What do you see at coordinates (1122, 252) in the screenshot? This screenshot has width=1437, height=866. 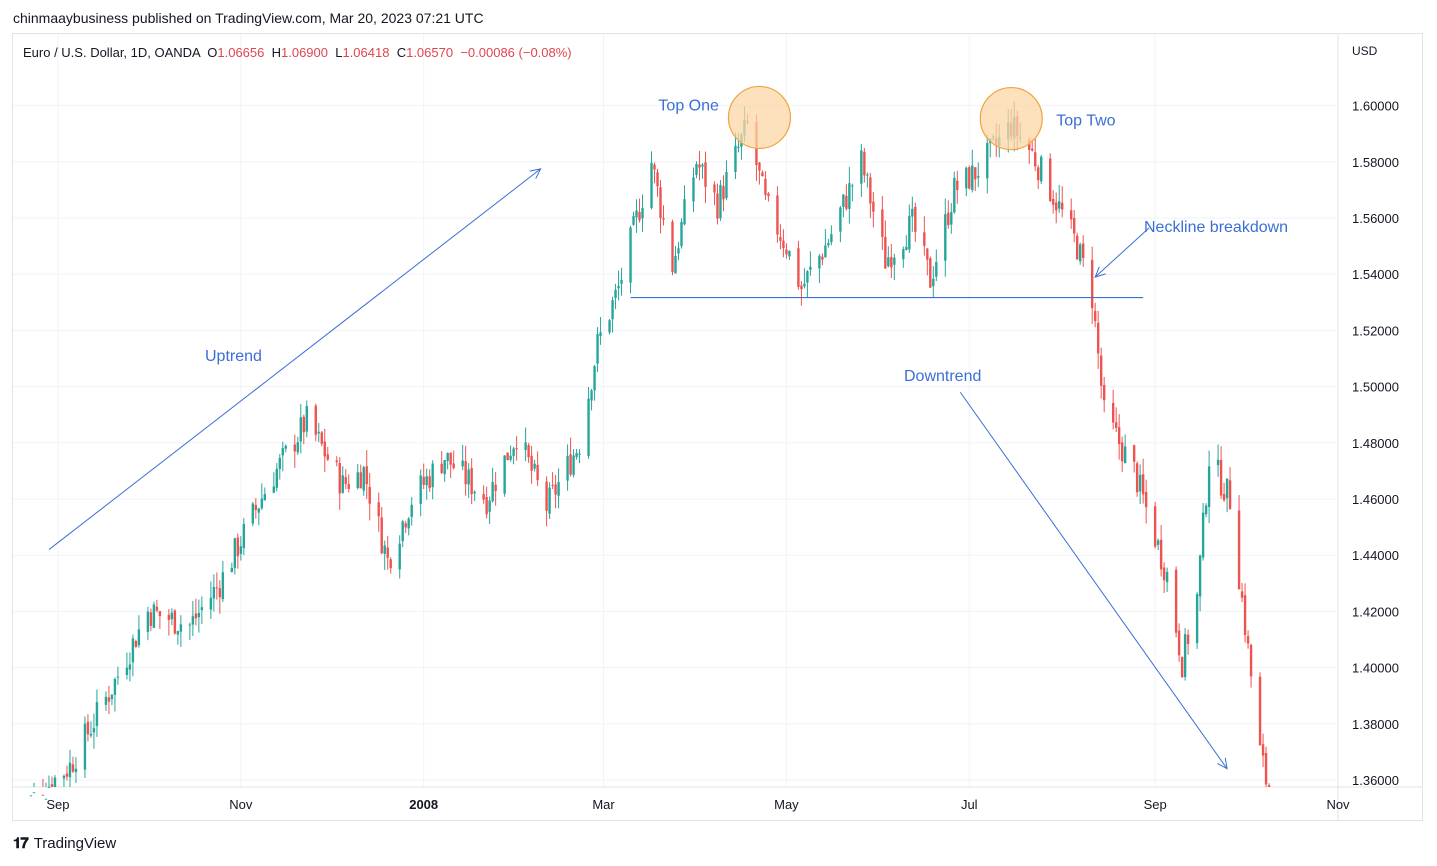 I see `neckline-arrow` at bounding box center [1122, 252].